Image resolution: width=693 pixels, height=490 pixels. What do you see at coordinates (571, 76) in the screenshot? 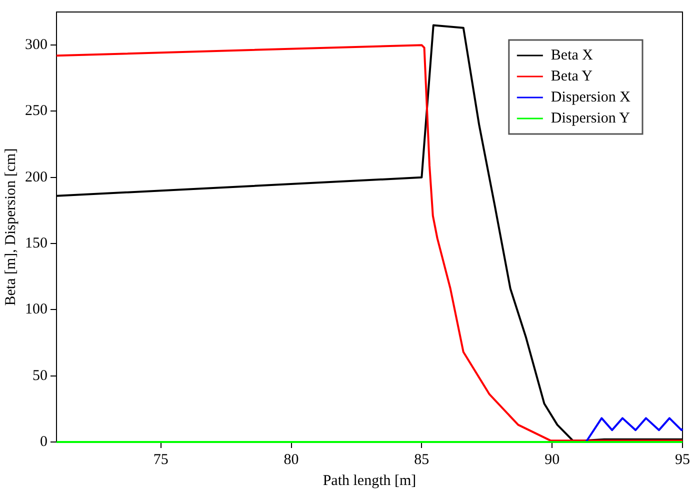
I see `legend-label: Beta Y` at bounding box center [571, 76].